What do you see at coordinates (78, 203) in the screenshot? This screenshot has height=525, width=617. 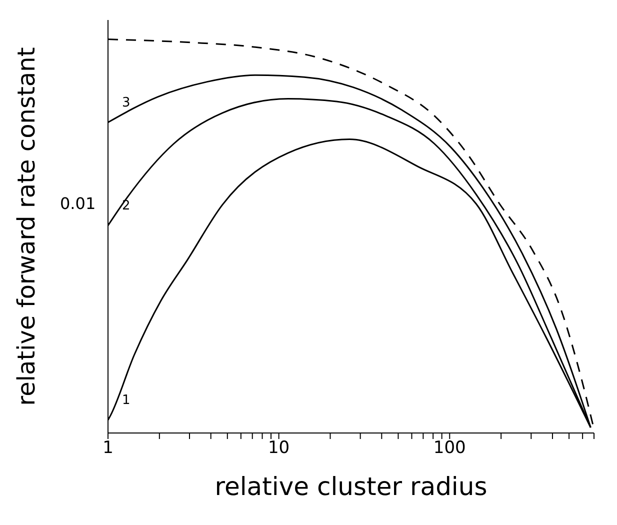 I see `text: 0.01` at bounding box center [78, 203].